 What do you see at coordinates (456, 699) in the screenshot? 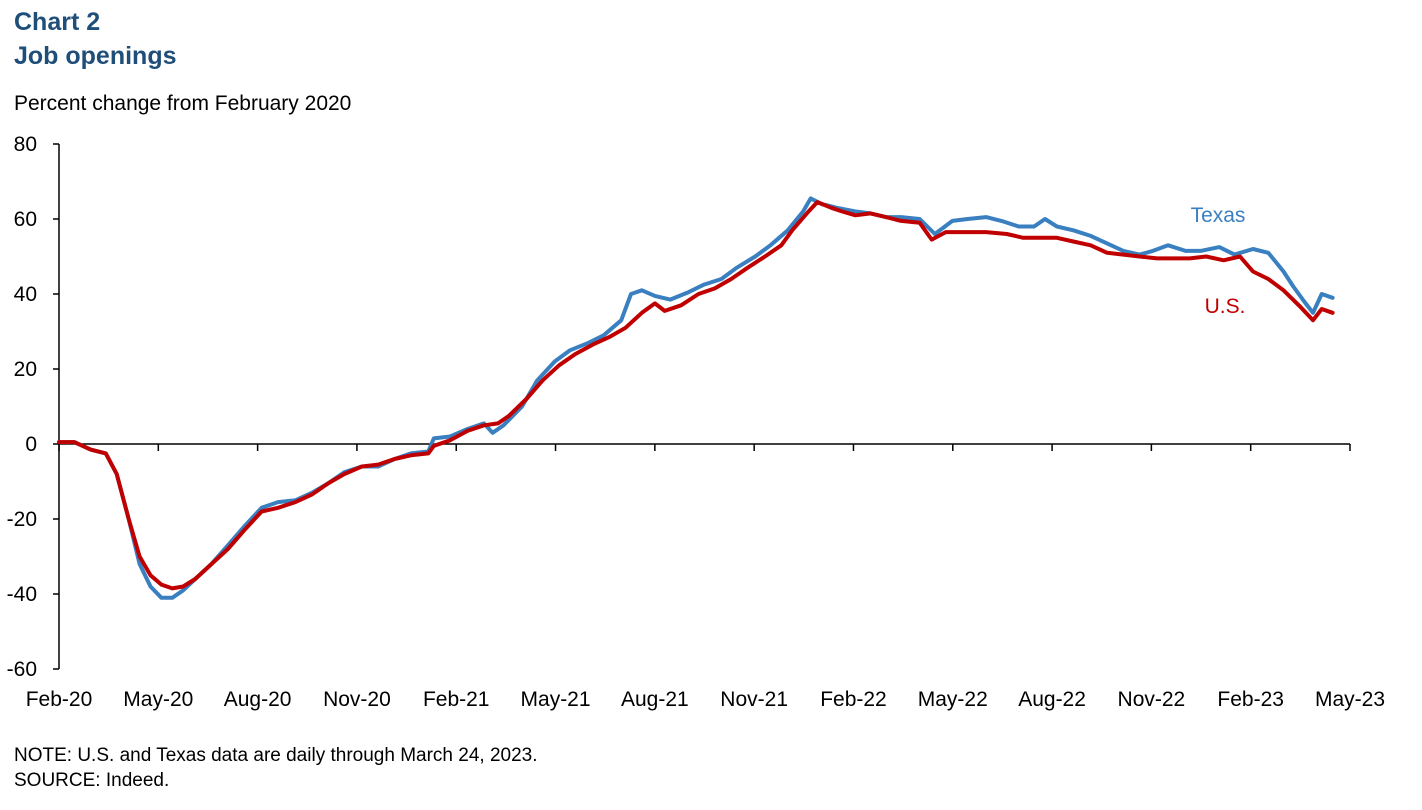
I see `x-tick-label: Feb-21` at bounding box center [456, 699].